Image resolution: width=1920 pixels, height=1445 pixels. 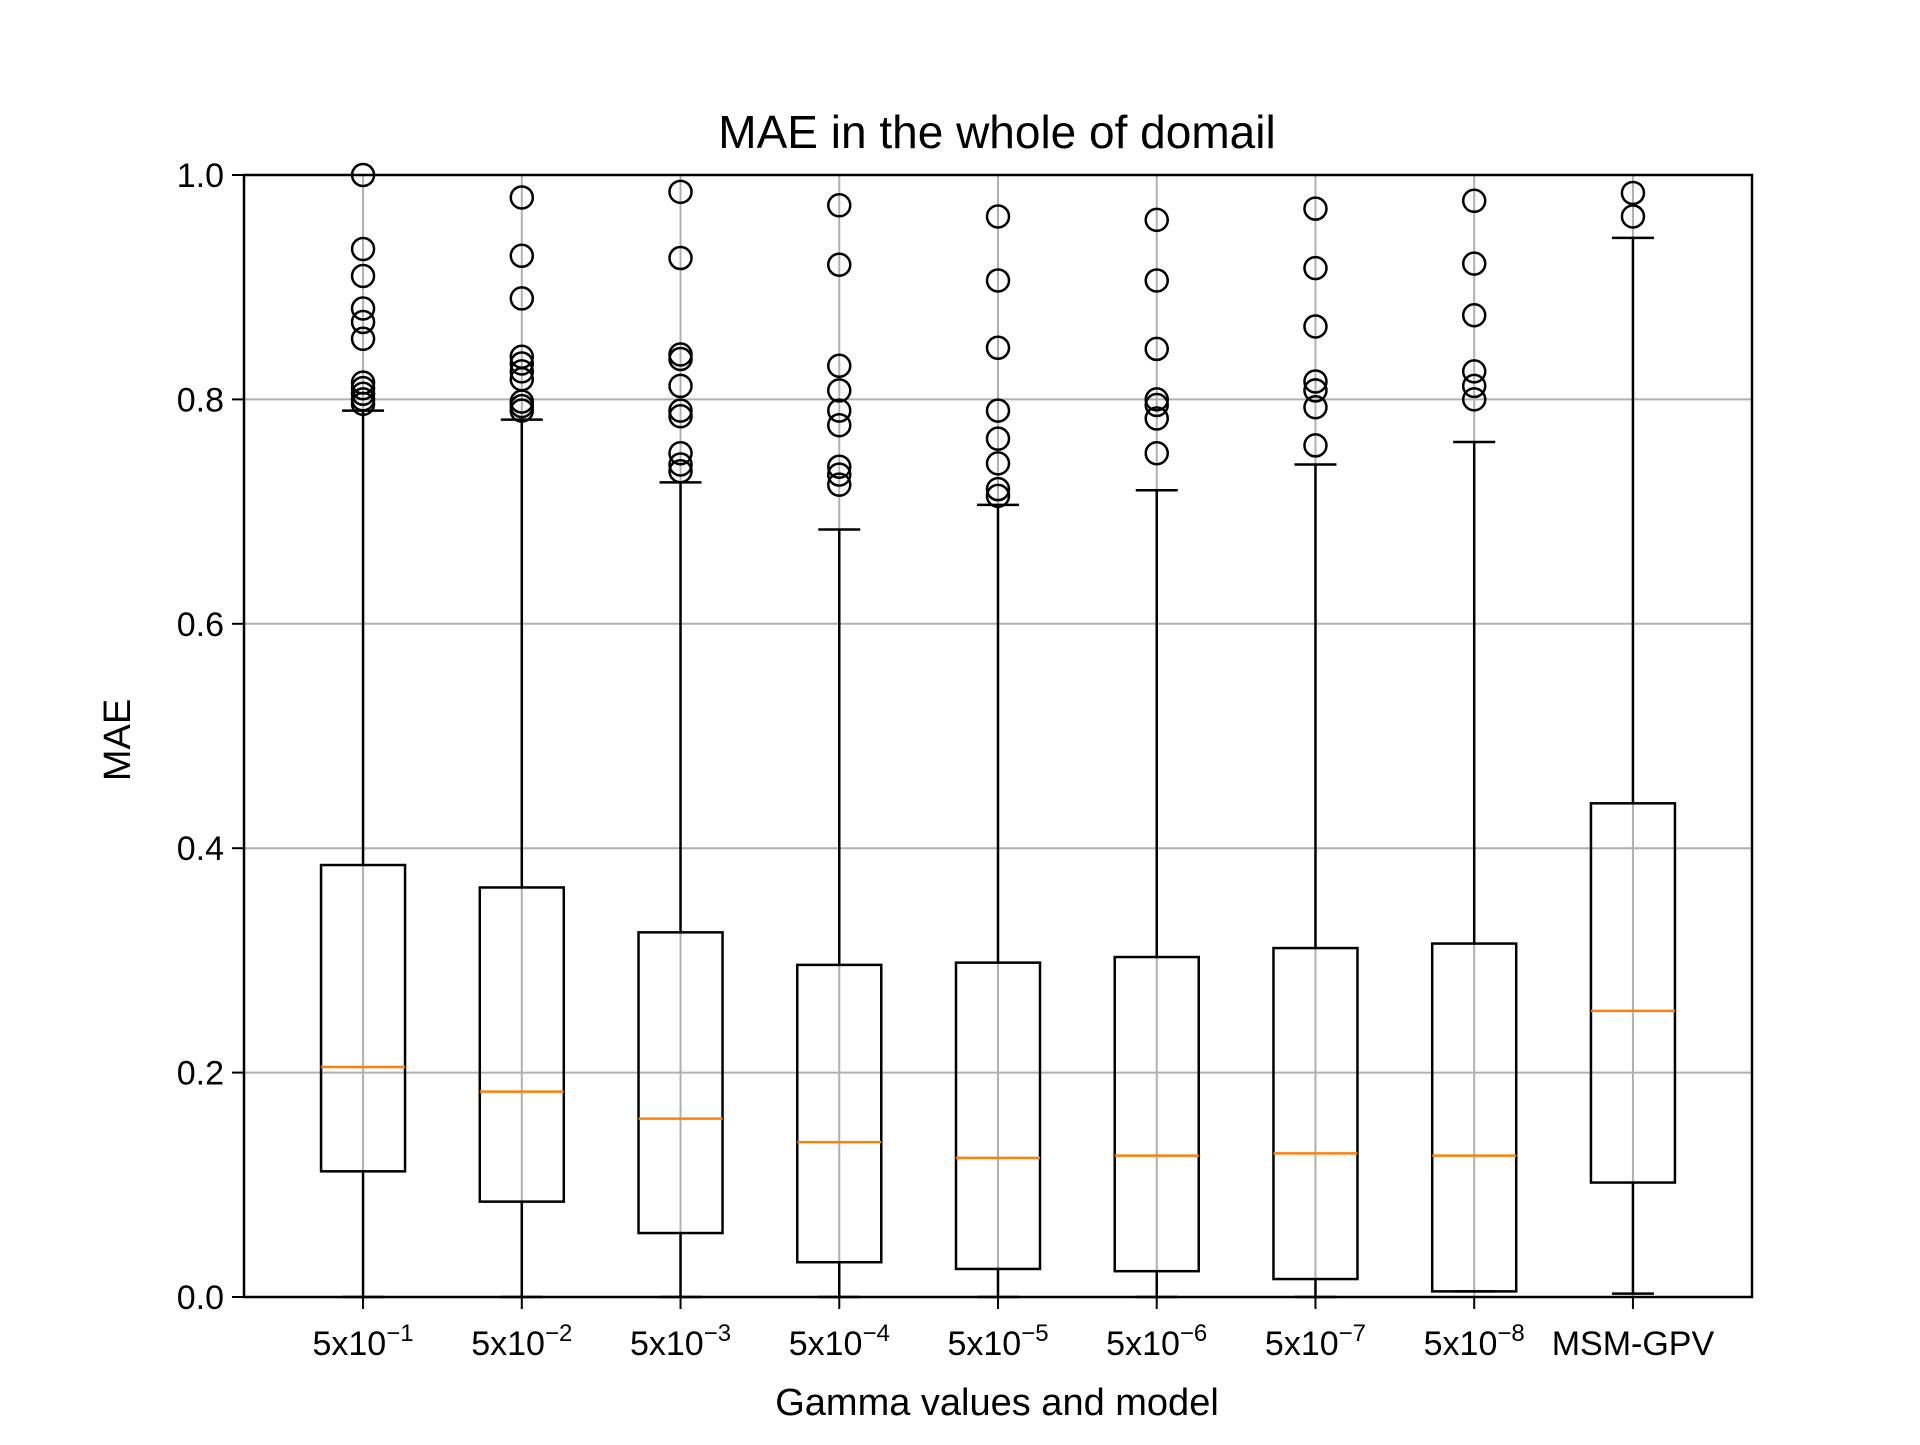 I want to click on x-tick-label: 5x10⁻⁸, so click(x=1474, y=1341).